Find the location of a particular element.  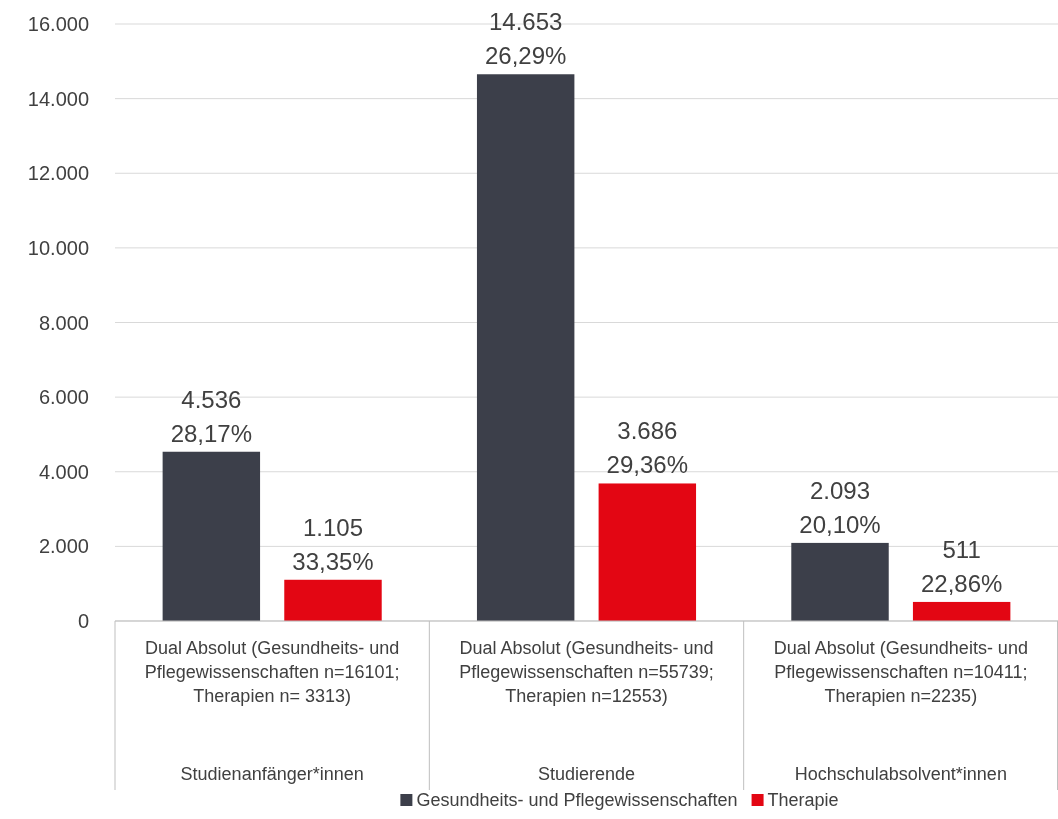

y-tick-label: 14.000 is located at coordinates (58, 98).